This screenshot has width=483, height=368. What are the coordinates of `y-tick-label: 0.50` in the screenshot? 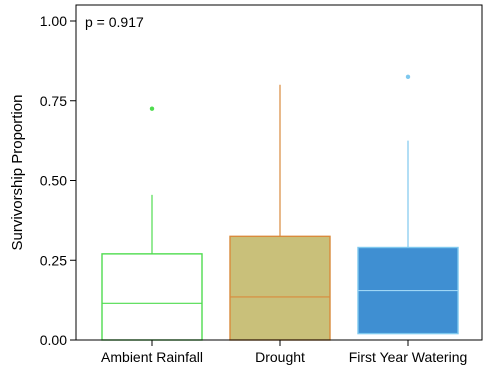 It's located at (53, 181).